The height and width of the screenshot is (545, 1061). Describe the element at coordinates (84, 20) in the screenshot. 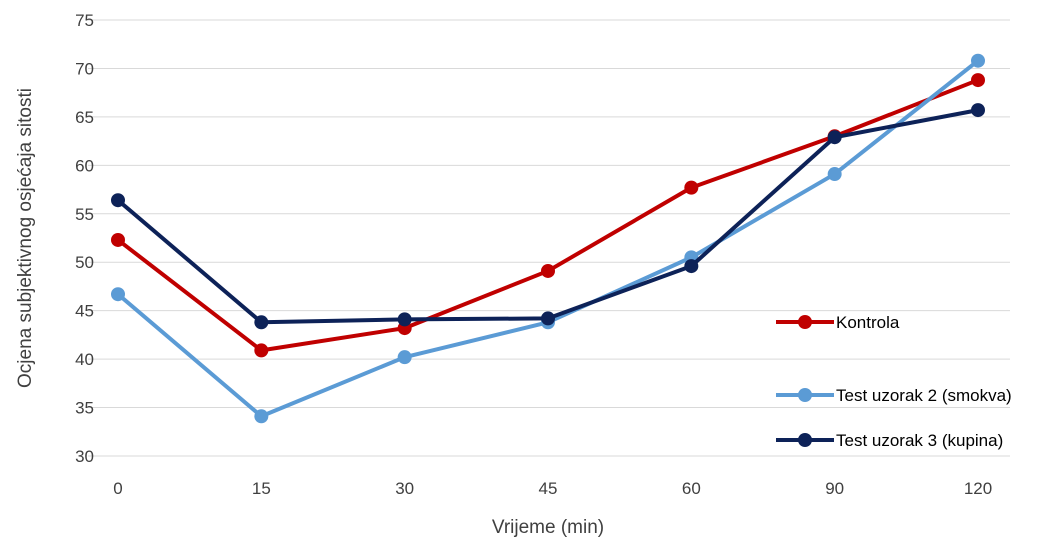

I see `y-tick-label: 75` at that location.